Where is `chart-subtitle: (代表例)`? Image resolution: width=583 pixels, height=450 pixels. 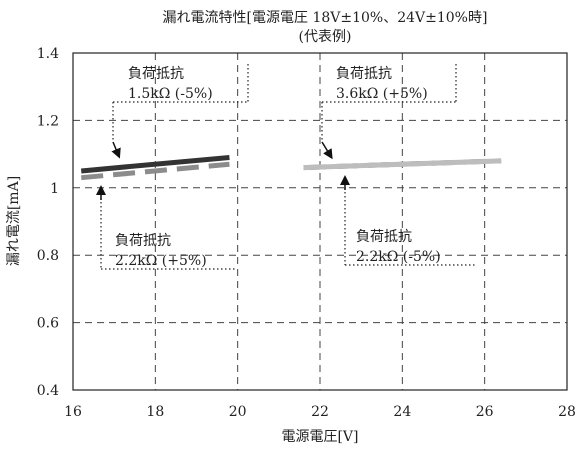
chart-subtitle: (代表例) is located at coordinates (325, 37).